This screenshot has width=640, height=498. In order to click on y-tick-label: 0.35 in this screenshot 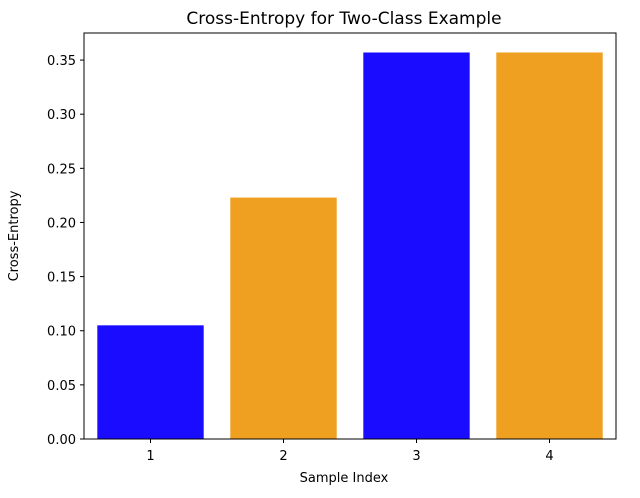, I will do `click(61, 61)`.